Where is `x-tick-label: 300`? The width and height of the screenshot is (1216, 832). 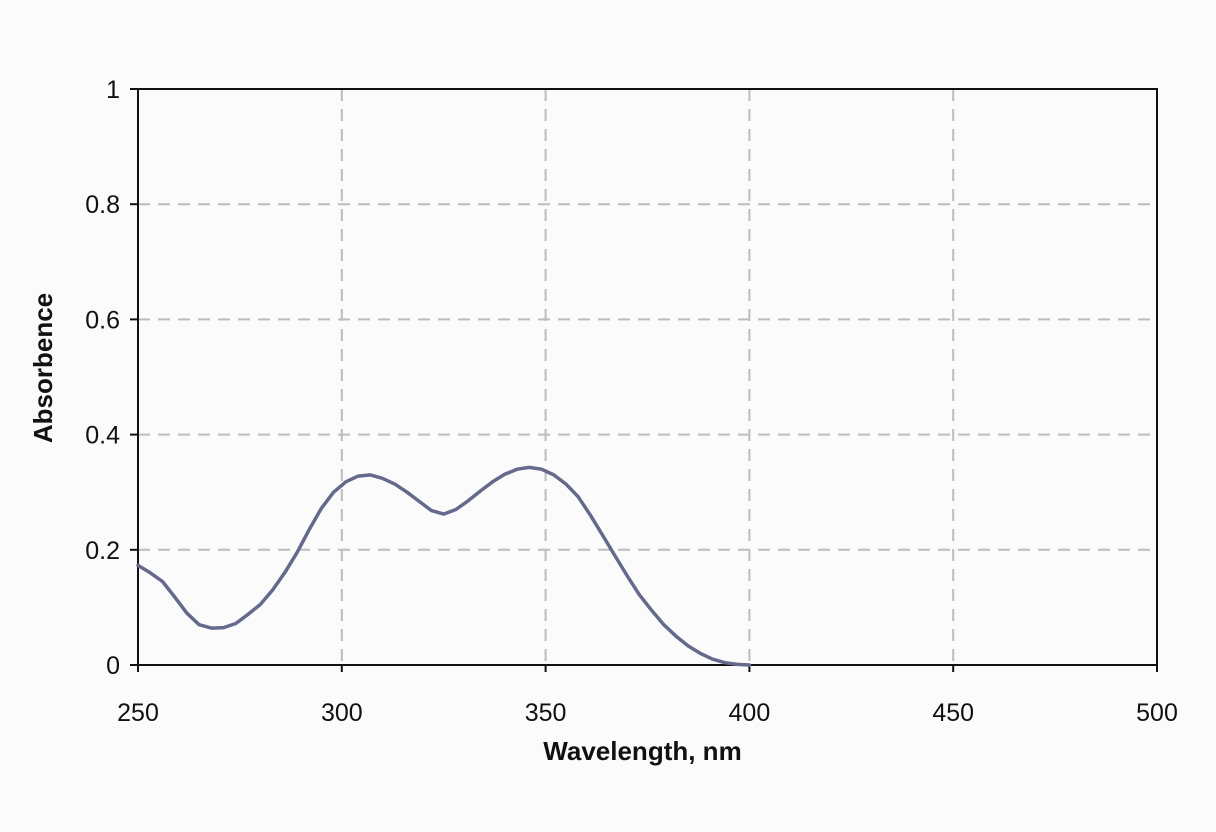
x-tick-label: 300 is located at coordinates (342, 713).